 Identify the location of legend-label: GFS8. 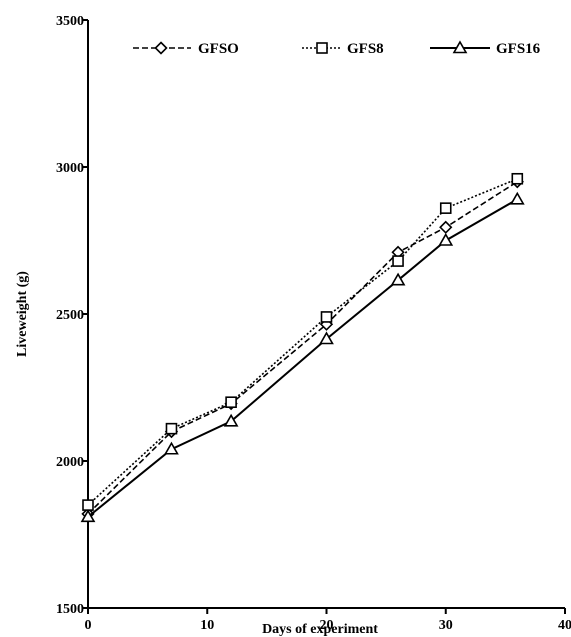
(365, 49).